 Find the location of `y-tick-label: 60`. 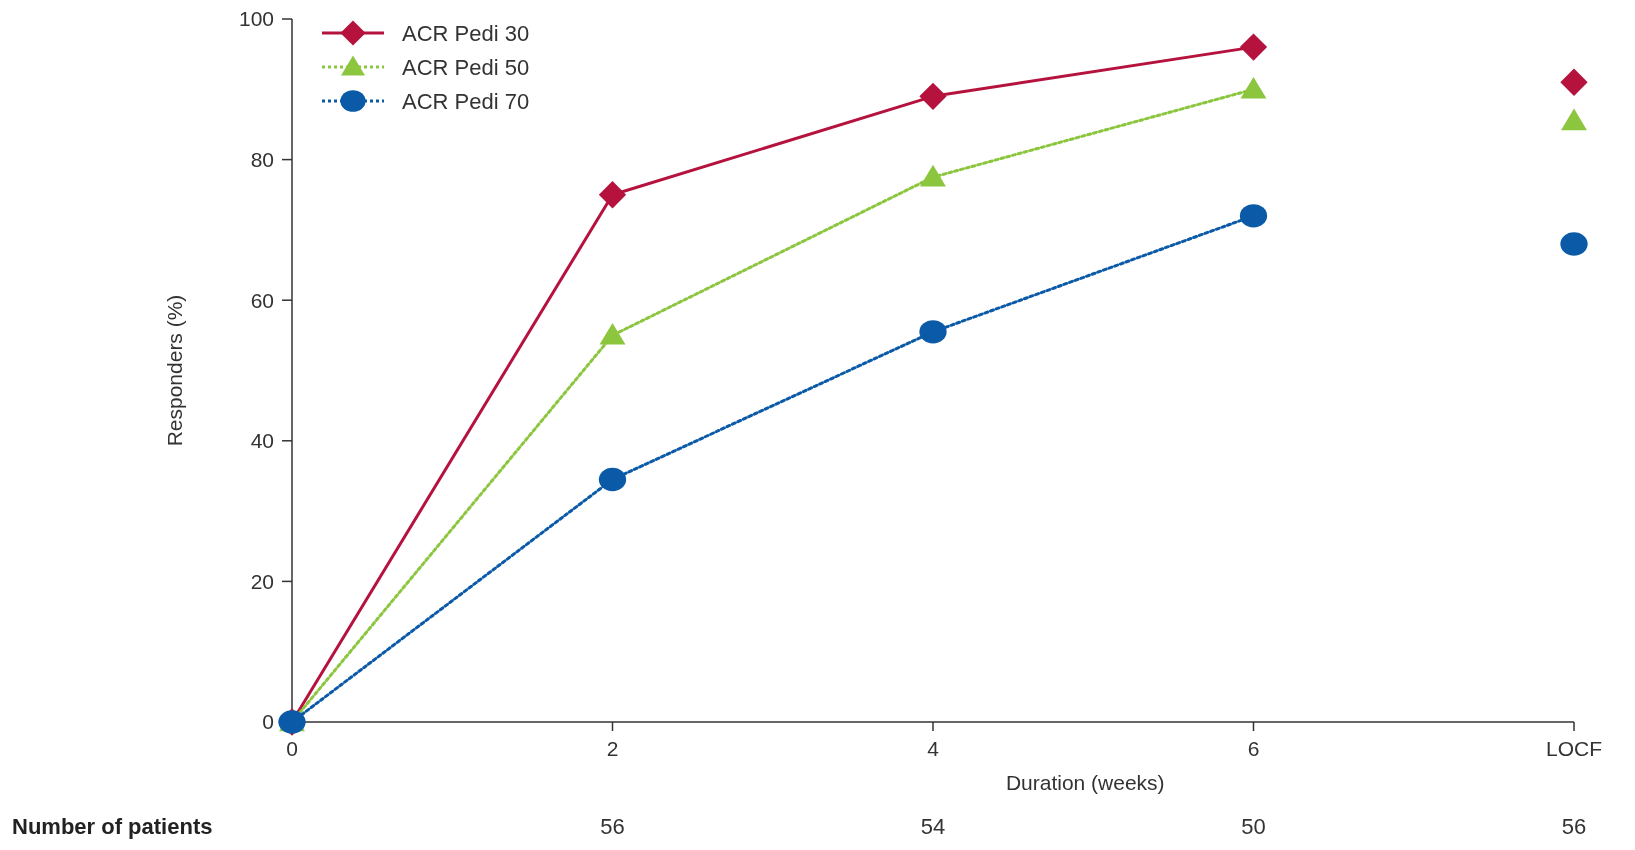

y-tick-label: 60 is located at coordinates (262, 300).